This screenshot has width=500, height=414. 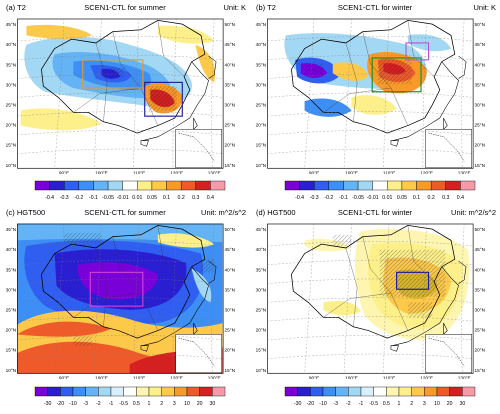 What do you see at coordinates (350, 71) in the screenshot?
I see `contour-fill-yellow` at bounding box center [350, 71].